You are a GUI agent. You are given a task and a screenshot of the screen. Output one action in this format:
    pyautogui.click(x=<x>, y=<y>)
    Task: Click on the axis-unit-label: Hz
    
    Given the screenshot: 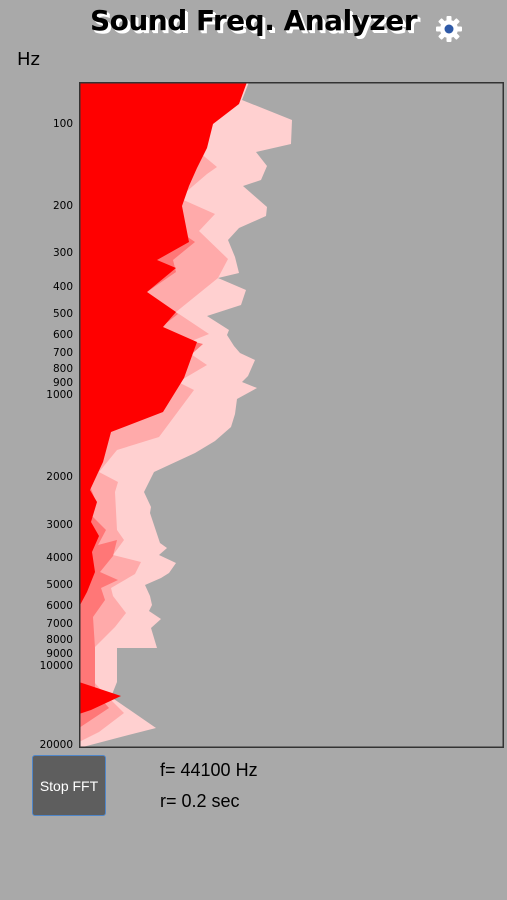 What is the action you would take?
    pyautogui.click(x=28, y=59)
    